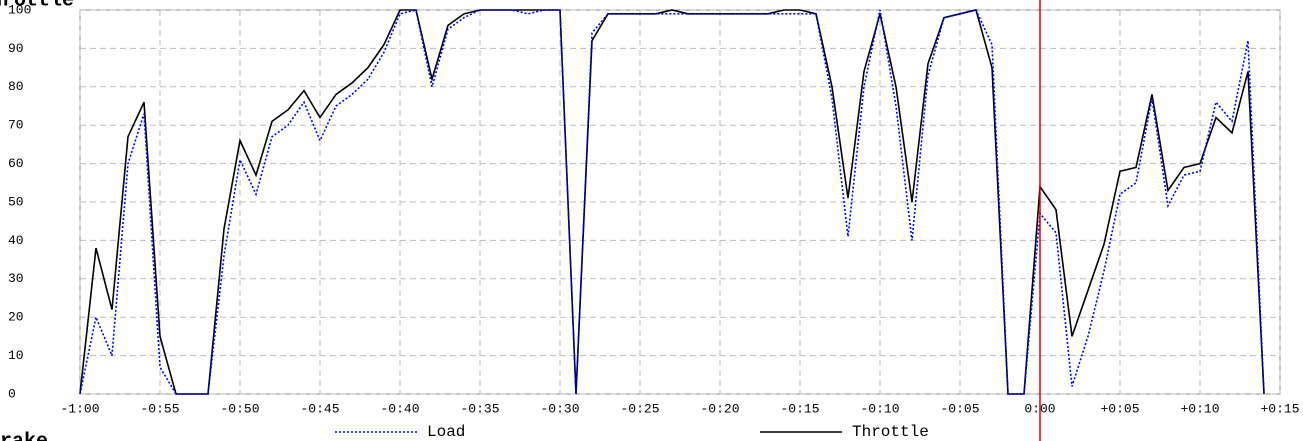 The height and width of the screenshot is (441, 1303). What do you see at coordinates (16, 317) in the screenshot?
I see `y-tick-label: 20` at bounding box center [16, 317].